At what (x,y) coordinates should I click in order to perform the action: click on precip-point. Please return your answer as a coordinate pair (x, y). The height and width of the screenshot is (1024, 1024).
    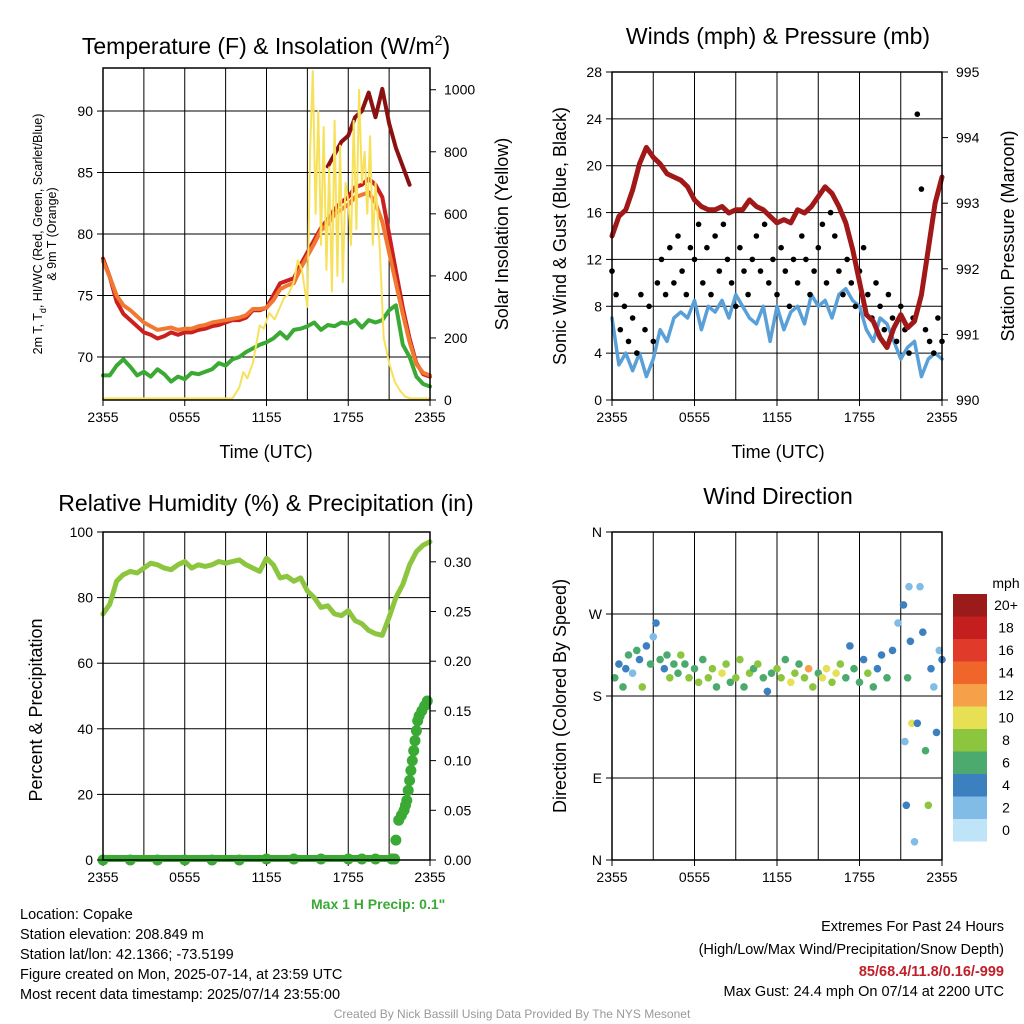
    Looking at the image, I should click on (414, 751).